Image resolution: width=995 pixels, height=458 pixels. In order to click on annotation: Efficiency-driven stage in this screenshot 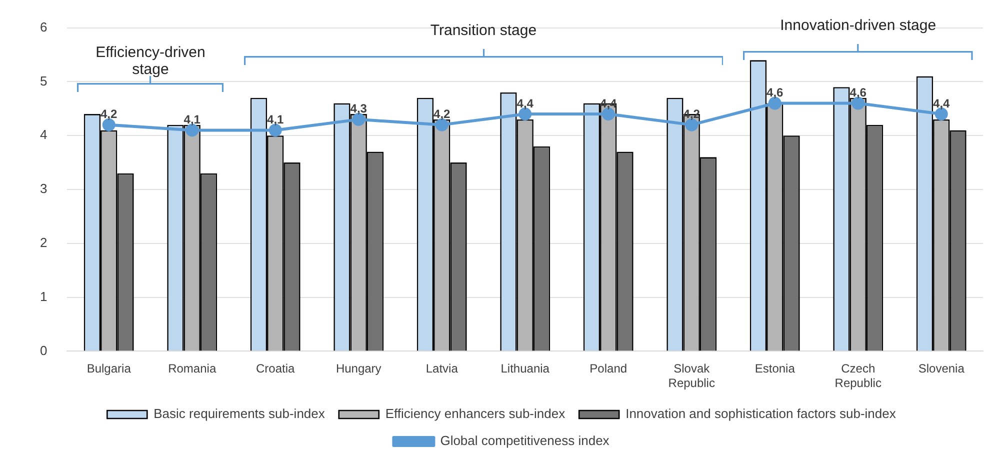, I will do `click(150, 61)`.